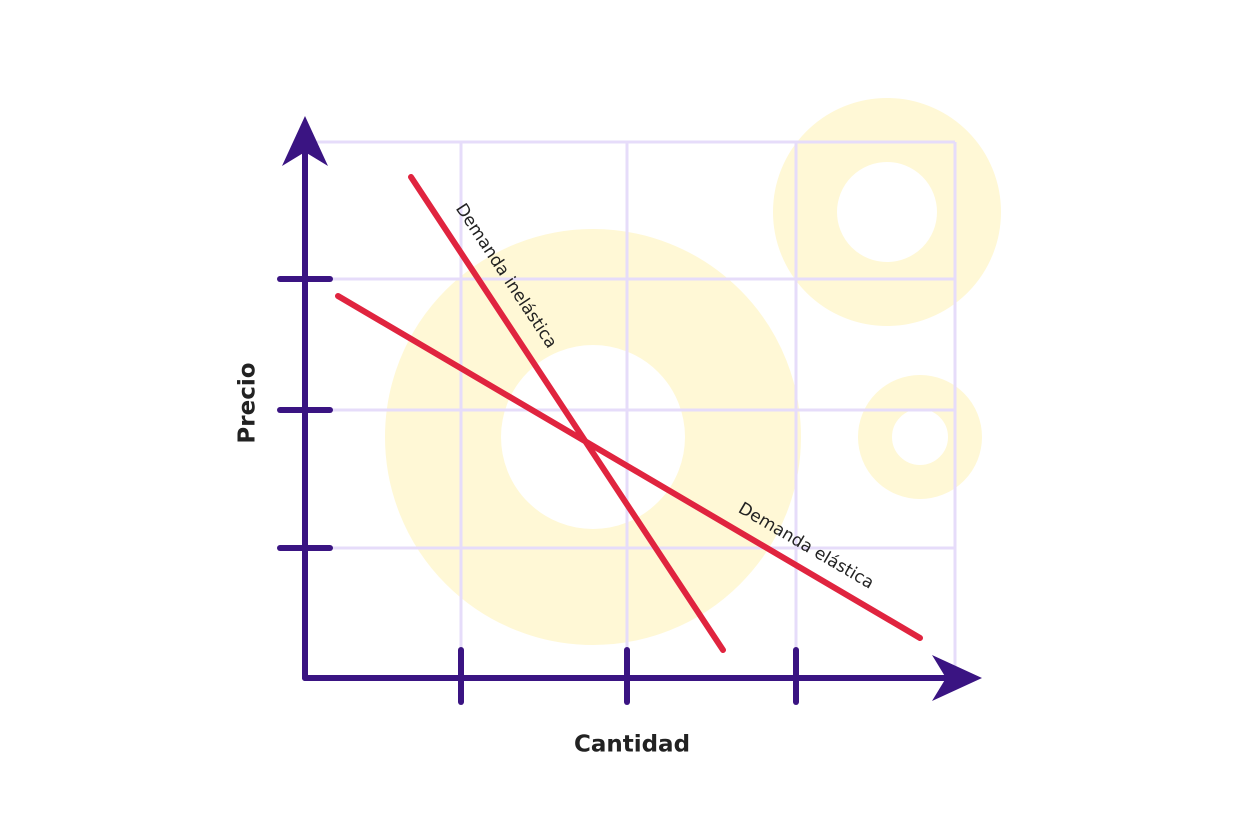 Image resolution: width=1242 pixels, height=820 pixels. What do you see at coordinates (957, 678) in the screenshot?
I see `x-arrow` at bounding box center [957, 678].